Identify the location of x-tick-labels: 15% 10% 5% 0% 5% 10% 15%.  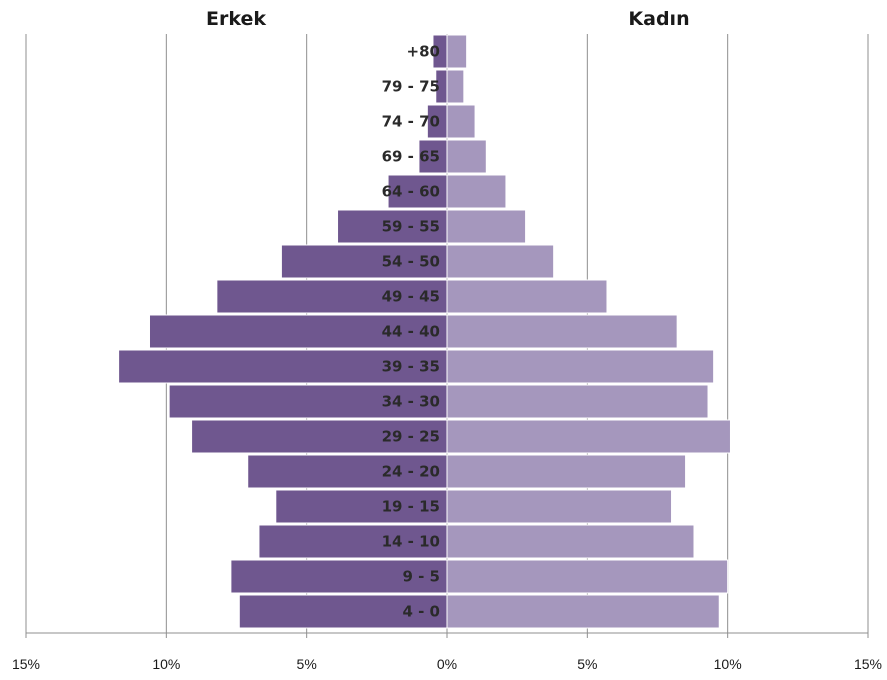
(447, 664).